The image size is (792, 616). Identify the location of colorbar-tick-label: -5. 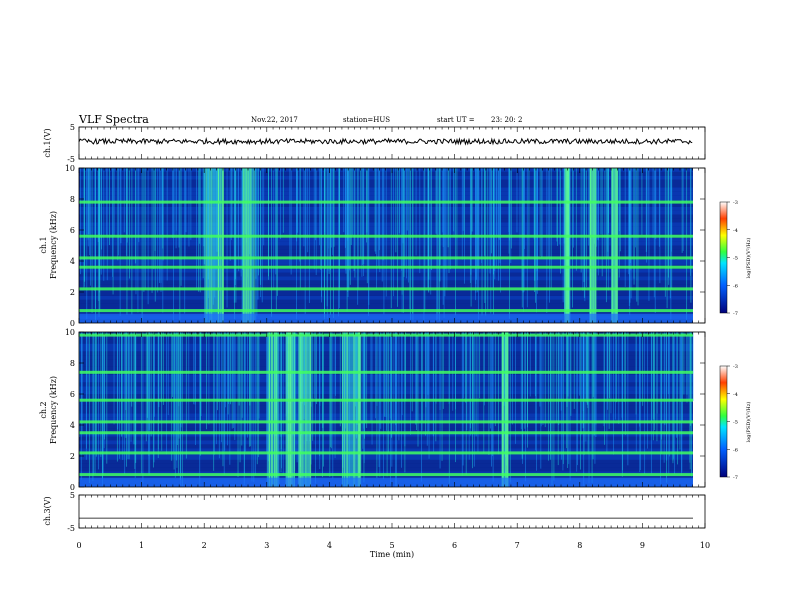
(735, 259).